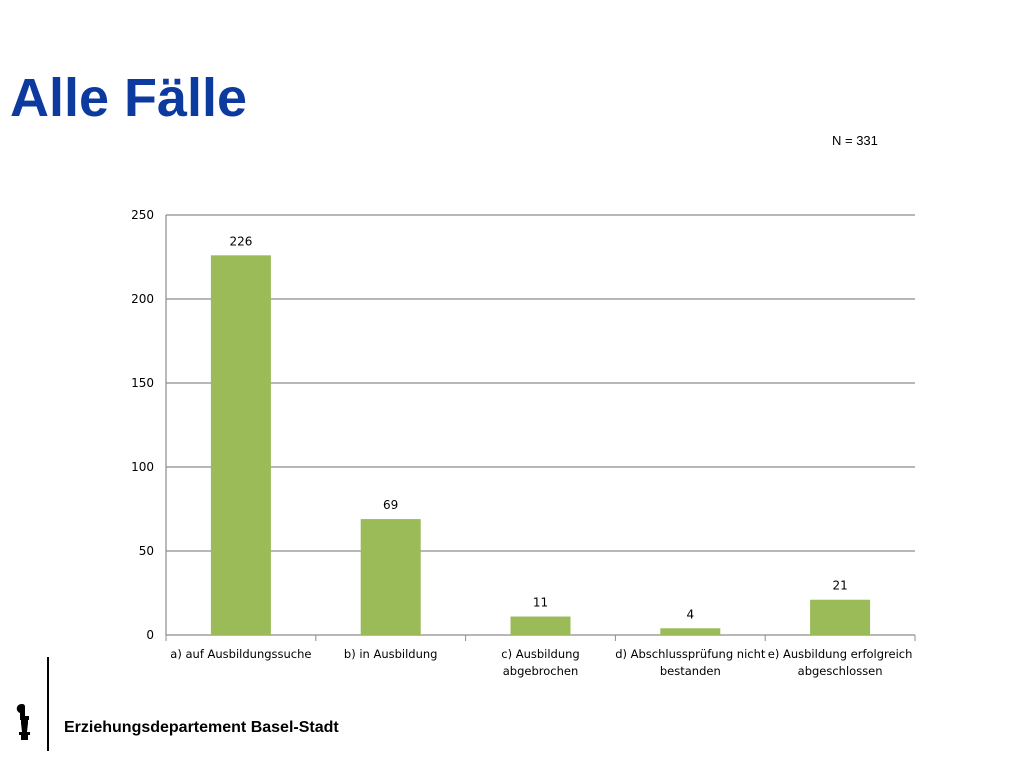 The image size is (1024, 768). I want to click on x-tick-label: a) auf Ausbildungssuche, so click(240, 654).